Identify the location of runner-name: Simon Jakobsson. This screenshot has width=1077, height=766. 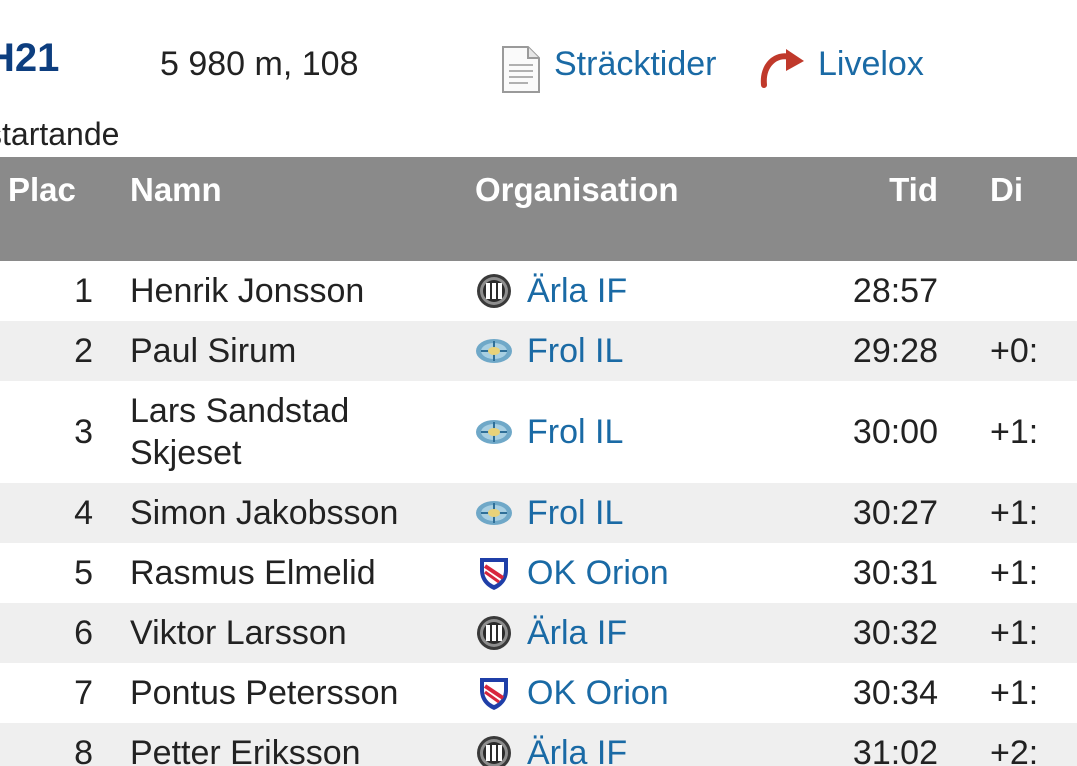
(287, 513).